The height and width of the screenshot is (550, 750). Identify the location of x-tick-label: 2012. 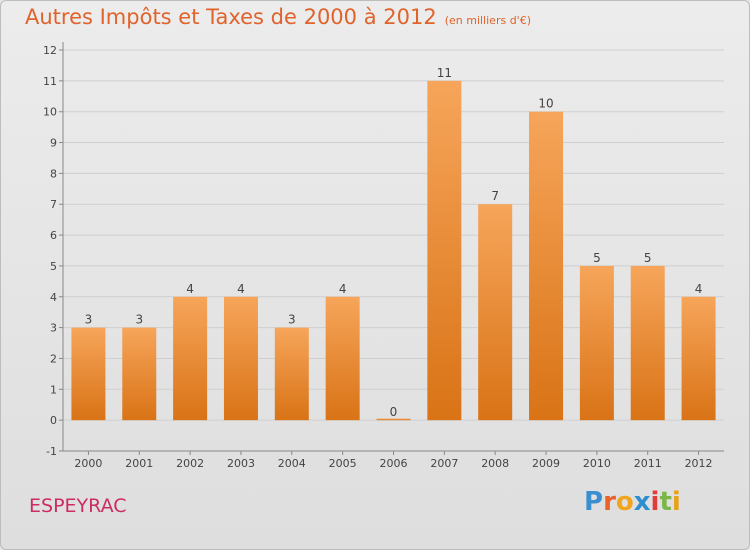
(699, 463).